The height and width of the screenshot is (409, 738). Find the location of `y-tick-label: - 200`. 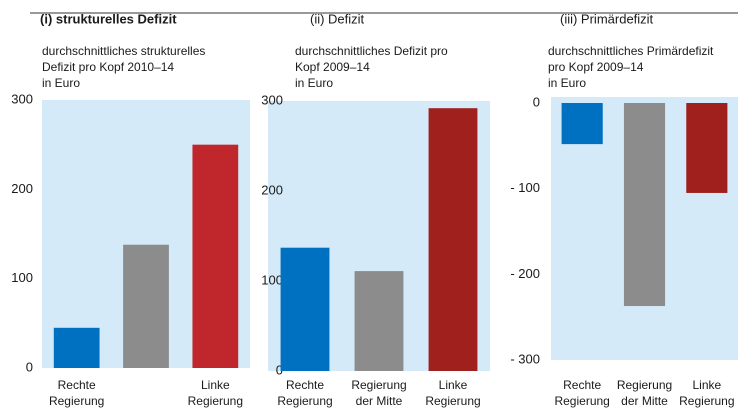

y-tick-label: - 200 is located at coordinates (525, 273).